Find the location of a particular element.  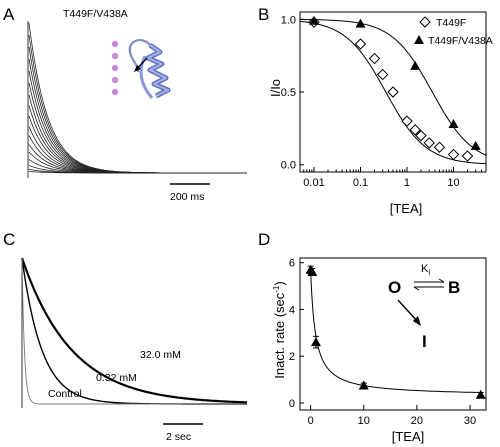

legend-marker-triangle is located at coordinates (419, 39).